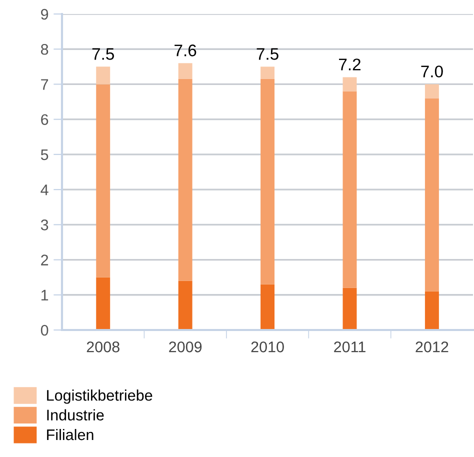  I want to click on x-tick-label: 2010, so click(267, 347).